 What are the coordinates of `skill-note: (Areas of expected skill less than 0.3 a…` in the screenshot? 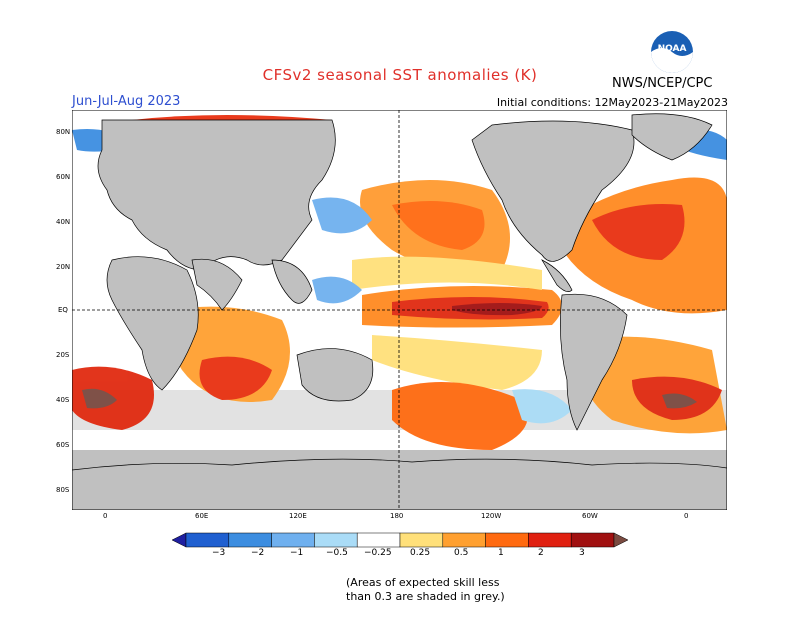 It's located at (425, 590).